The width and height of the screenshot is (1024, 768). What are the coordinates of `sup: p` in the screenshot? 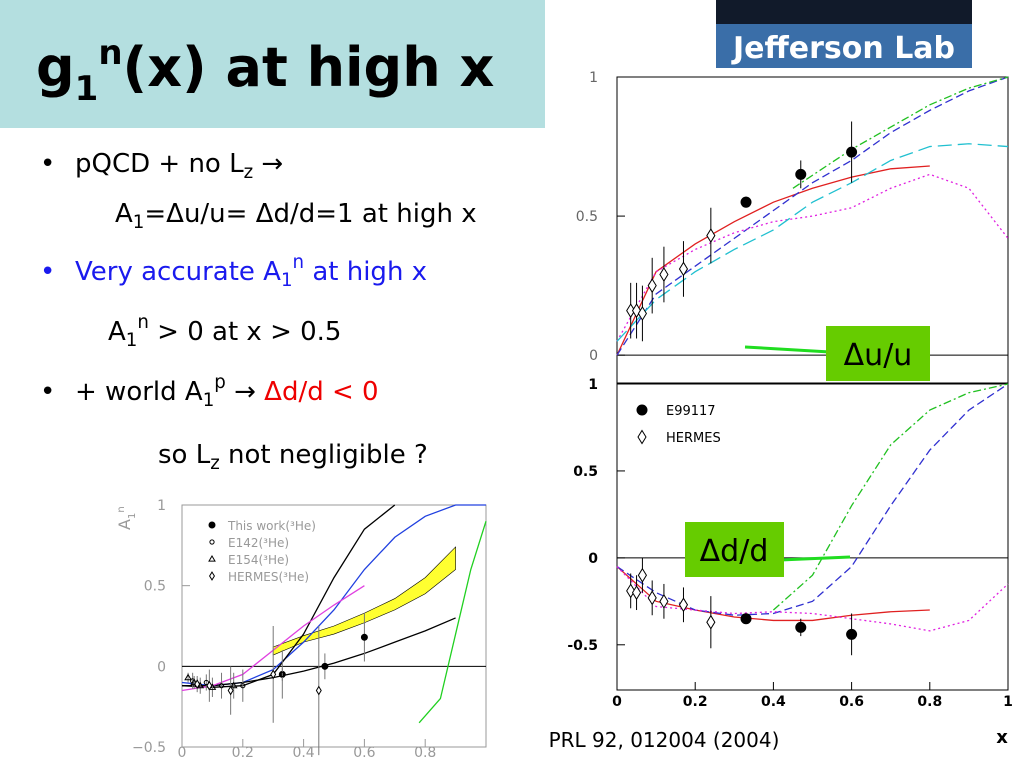 It's located at (220, 382).